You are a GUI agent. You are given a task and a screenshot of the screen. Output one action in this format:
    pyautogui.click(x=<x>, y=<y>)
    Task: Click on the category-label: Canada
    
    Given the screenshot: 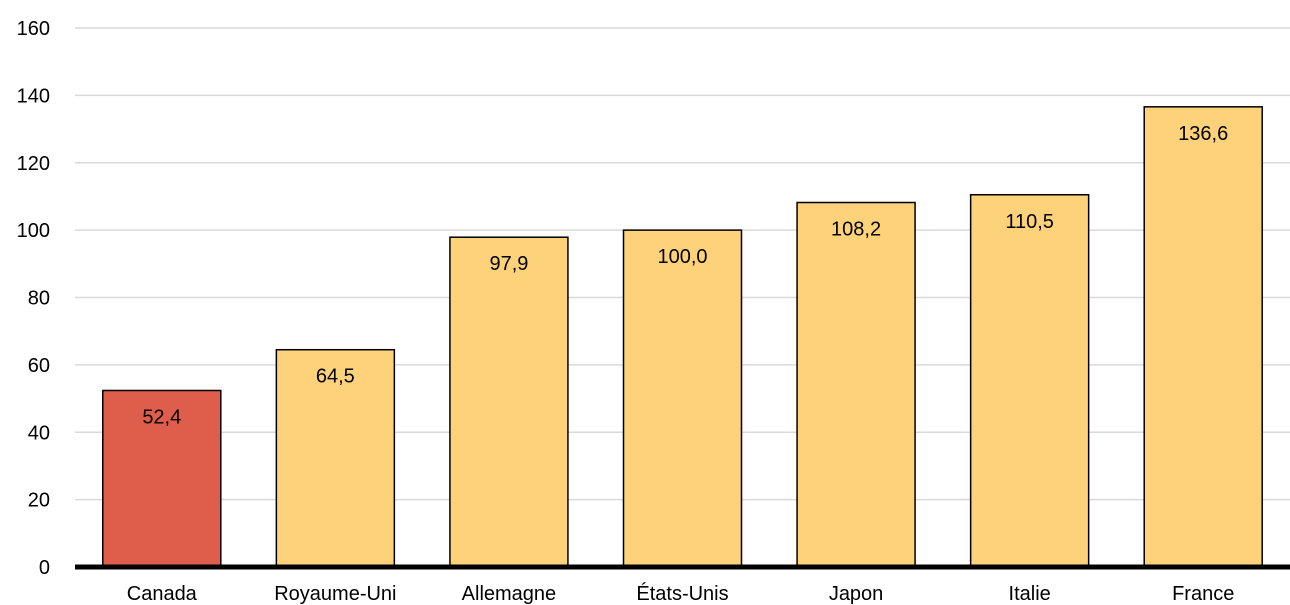 What is the action you would take?
    pyautogui.click(x=162, y=594)
    